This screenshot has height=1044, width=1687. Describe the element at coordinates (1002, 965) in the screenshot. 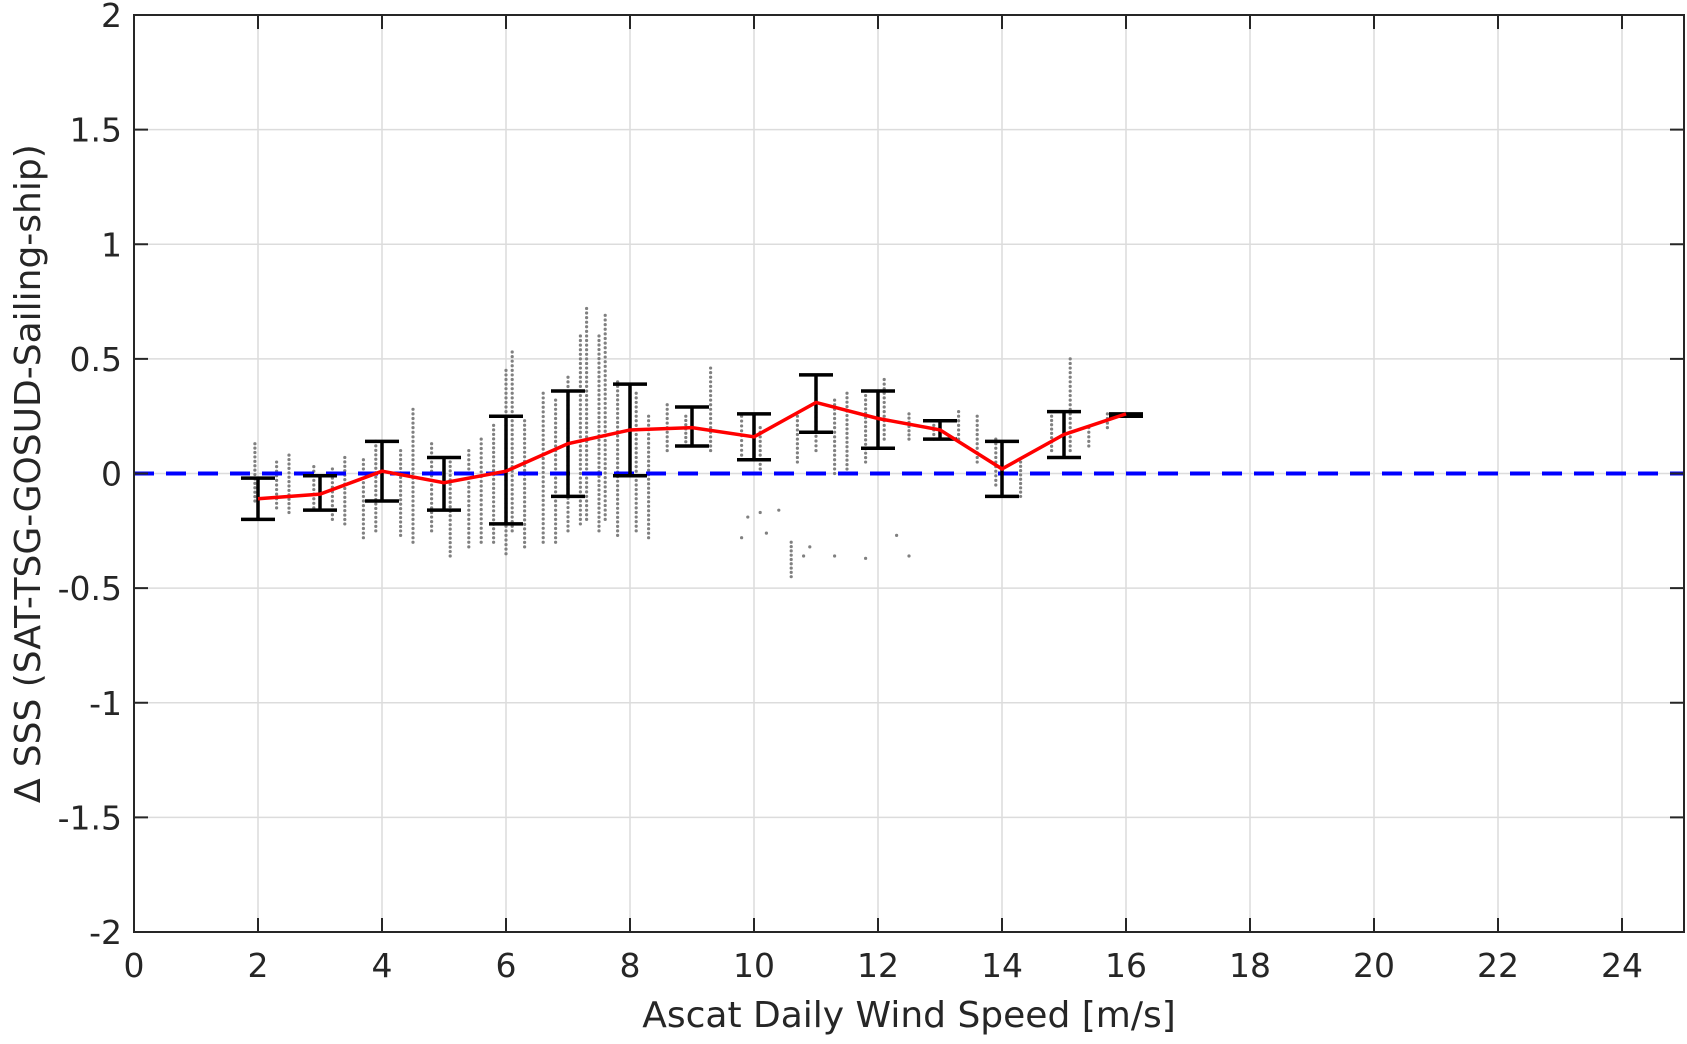

I see `x-tick-label: 14` at that location.